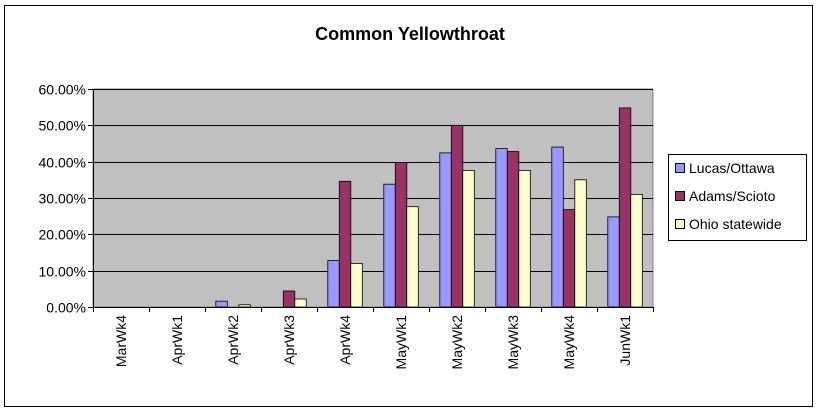  Describe the element at coordinates (333, 284) in the screenshot. I see `bar-lucas-ottawa-aprwk4` at that location.